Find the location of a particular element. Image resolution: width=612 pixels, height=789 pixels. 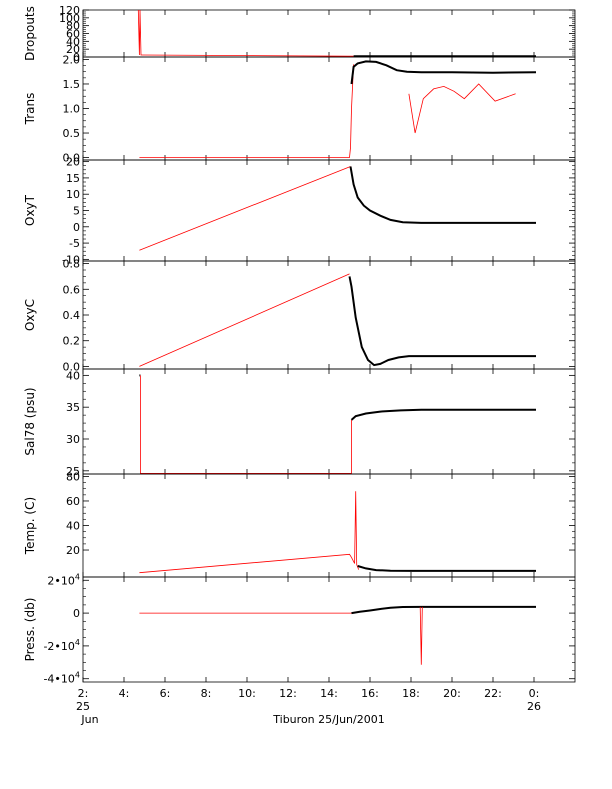

xtick-label-4: 10: is located at coordinates (247, 693).